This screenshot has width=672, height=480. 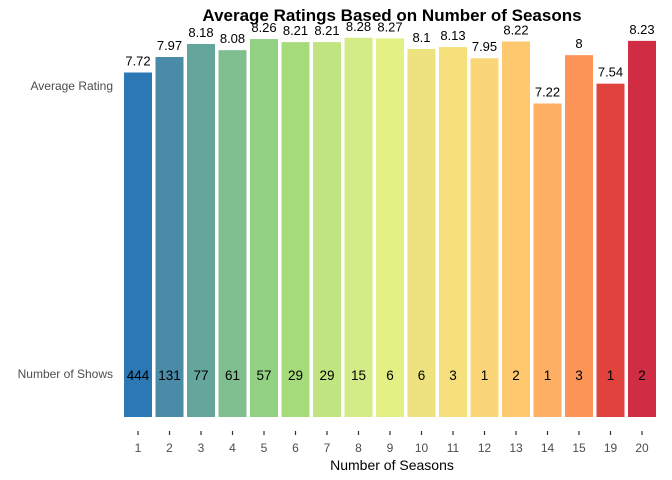 What do you see at coordinates (169, 237) in the screenshot?
I see `bar-2-seasons` at bounding box center [169, 237].